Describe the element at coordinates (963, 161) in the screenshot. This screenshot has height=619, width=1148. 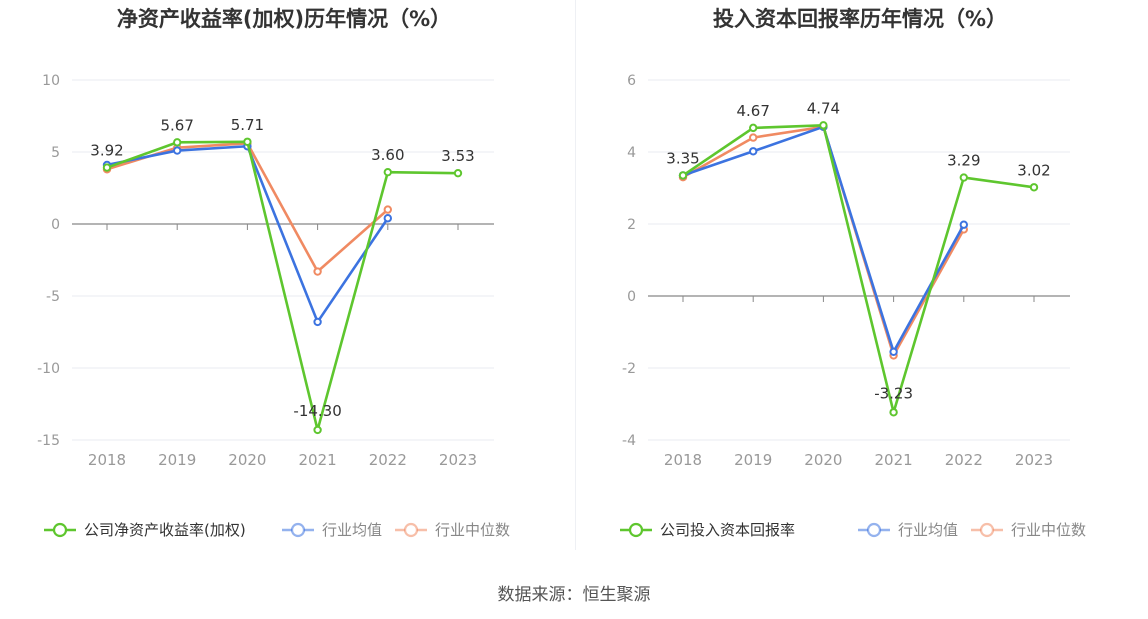
I see `data-label: 3.29` at that location.